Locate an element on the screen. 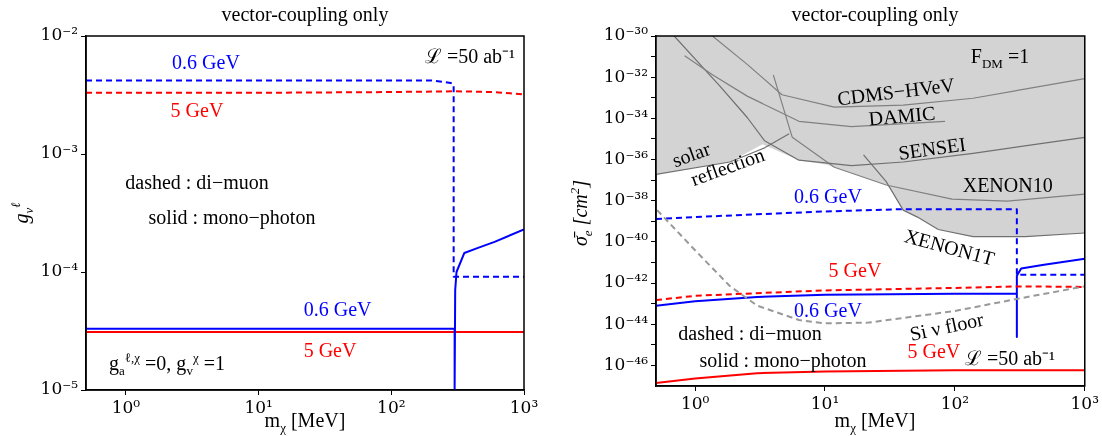 This screenshot has width=1102, height=436. y-tick-label: 10⁻³⁶ is located at coordinates (626, 157).